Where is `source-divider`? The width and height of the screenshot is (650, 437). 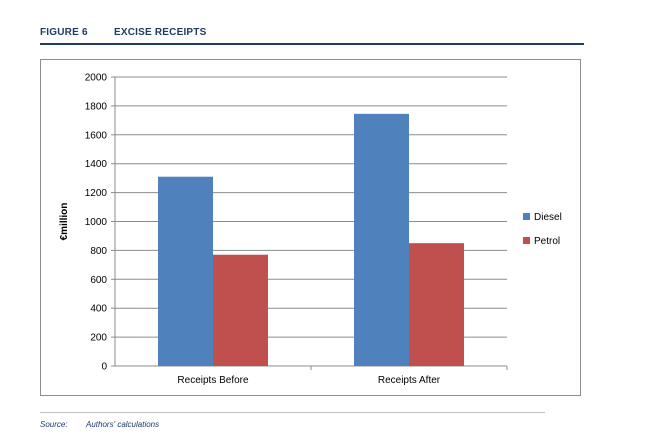
source-divider is located at coordinates (292, 412).